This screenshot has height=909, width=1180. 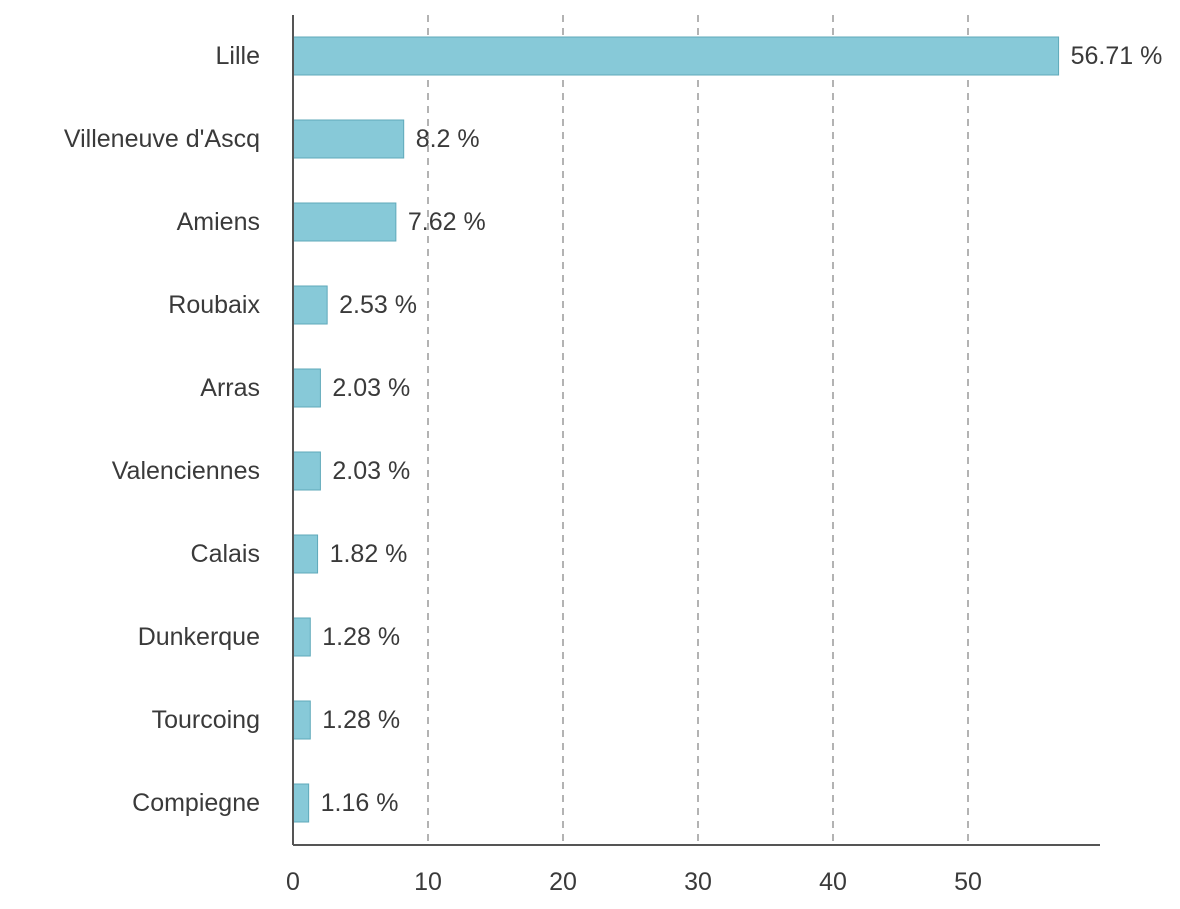 I want to click on bar-valenciennes, so click(x=306, y=471).